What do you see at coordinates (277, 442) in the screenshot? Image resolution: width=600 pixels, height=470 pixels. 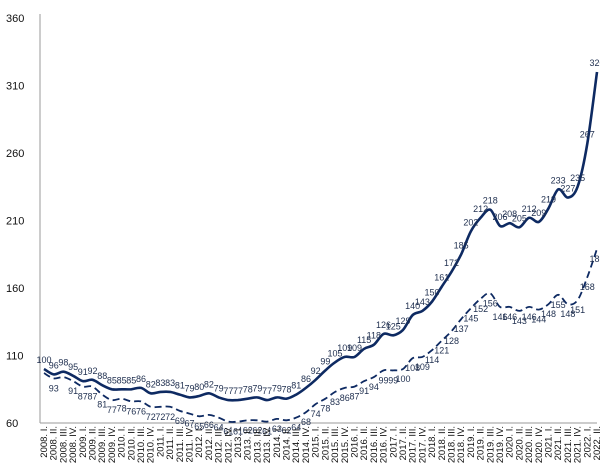 I see `x-tick-label: 2014. I.` at bounding box center [277, 442].